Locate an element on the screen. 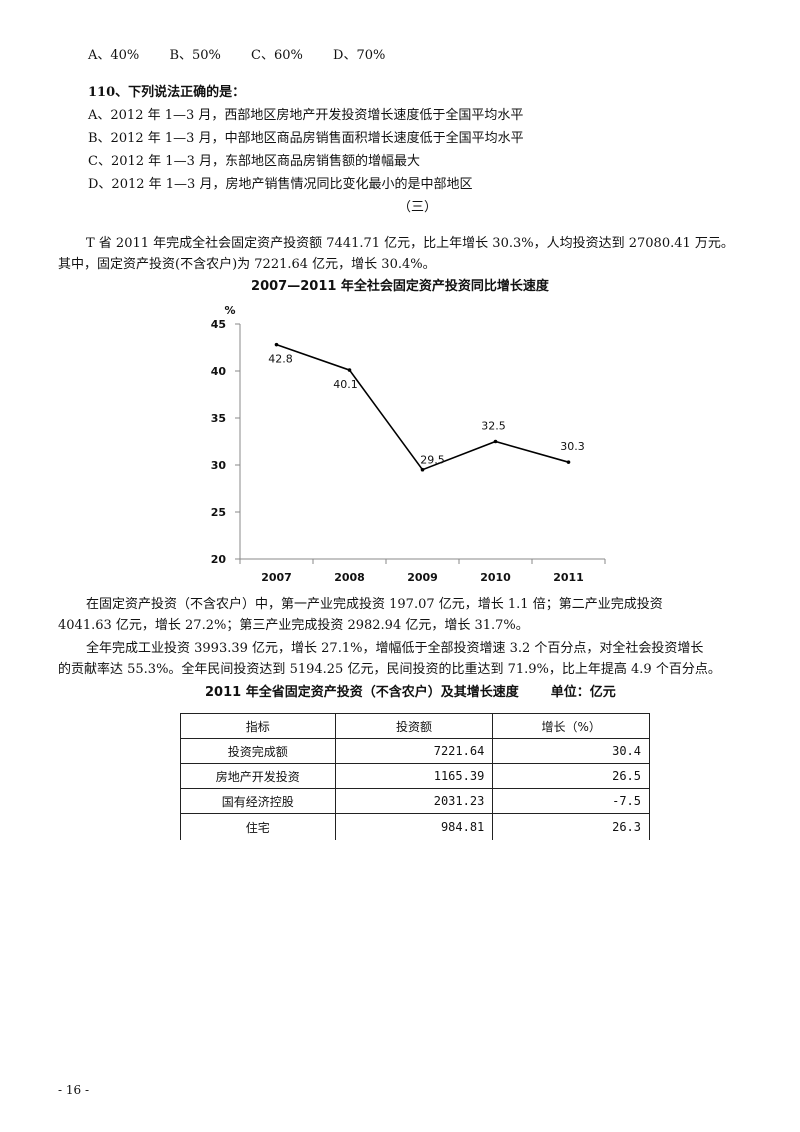 The height and width of the screenshot is (1132, 800). y-tick-label: 30 is located at coordinates (219, 465).